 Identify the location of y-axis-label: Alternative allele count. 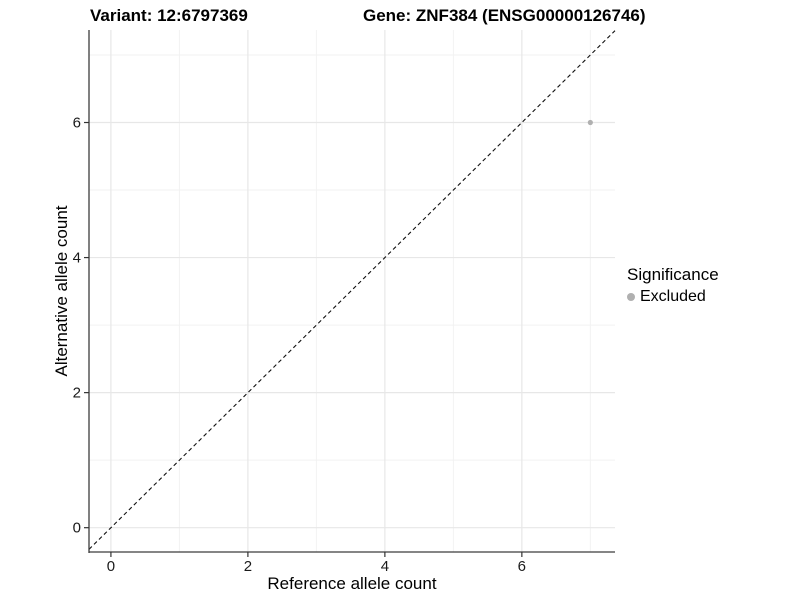
(61, 291).